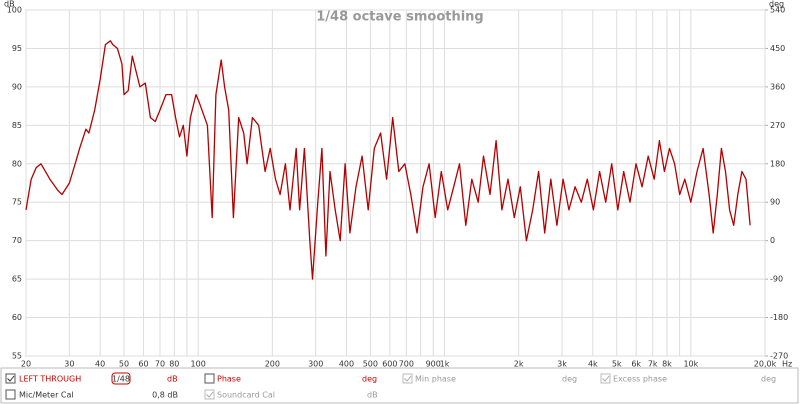 The image size is (800, 404). I want to click on x-tick-label: 30, so click(69, 364).